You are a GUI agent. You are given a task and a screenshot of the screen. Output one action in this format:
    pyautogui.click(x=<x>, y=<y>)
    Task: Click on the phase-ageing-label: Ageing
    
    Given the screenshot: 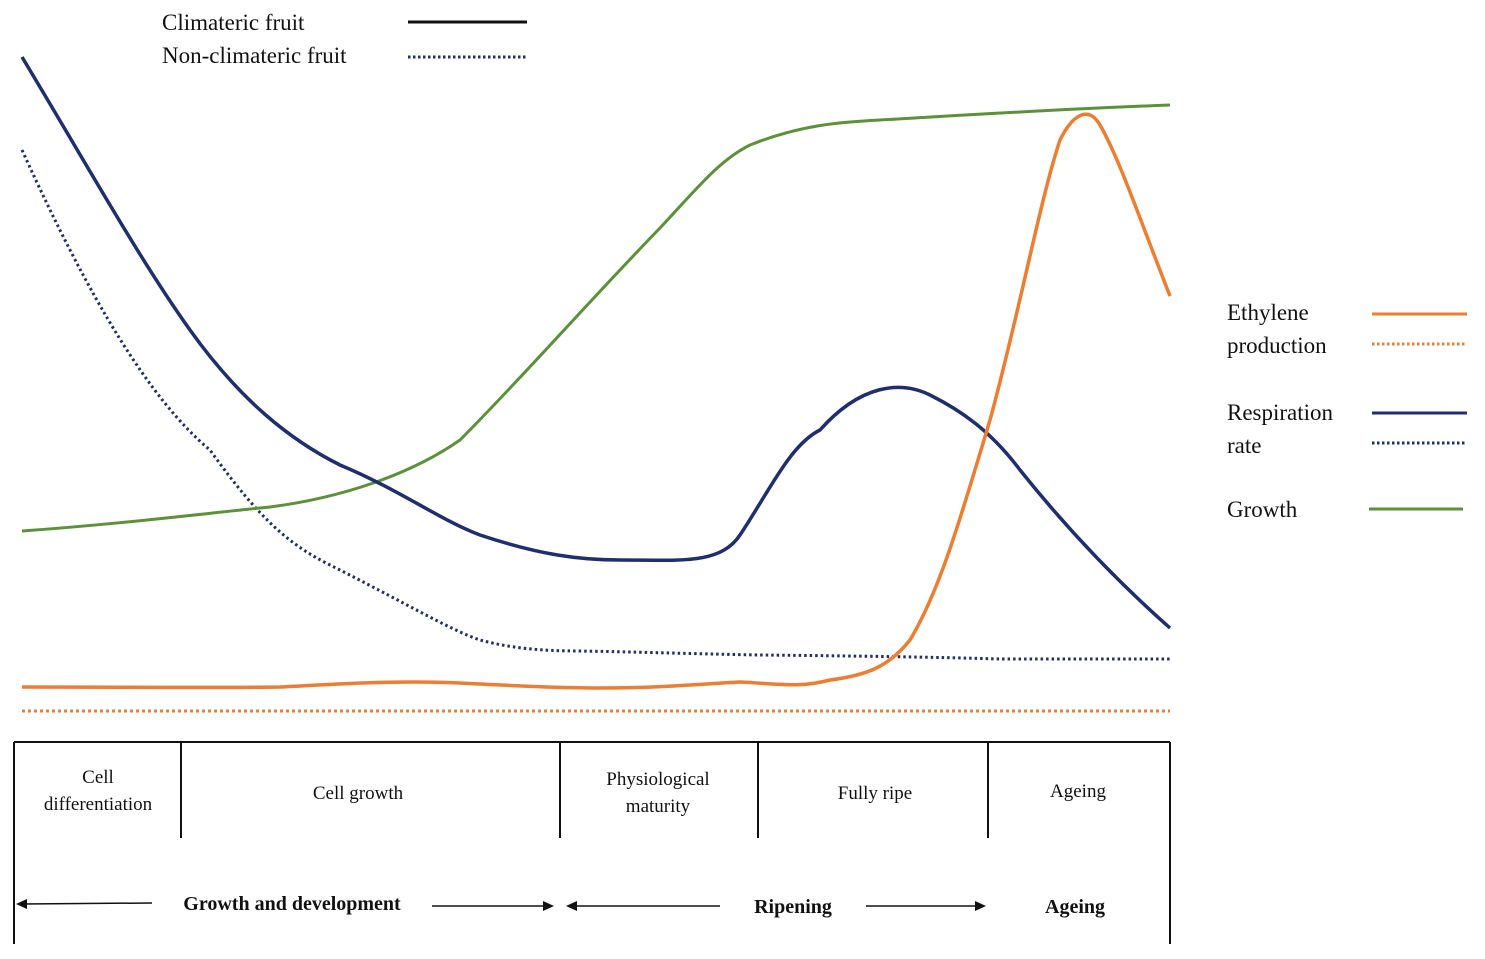 What is the action you would take?
    pyautogui.click(x=1075, y=907)
    